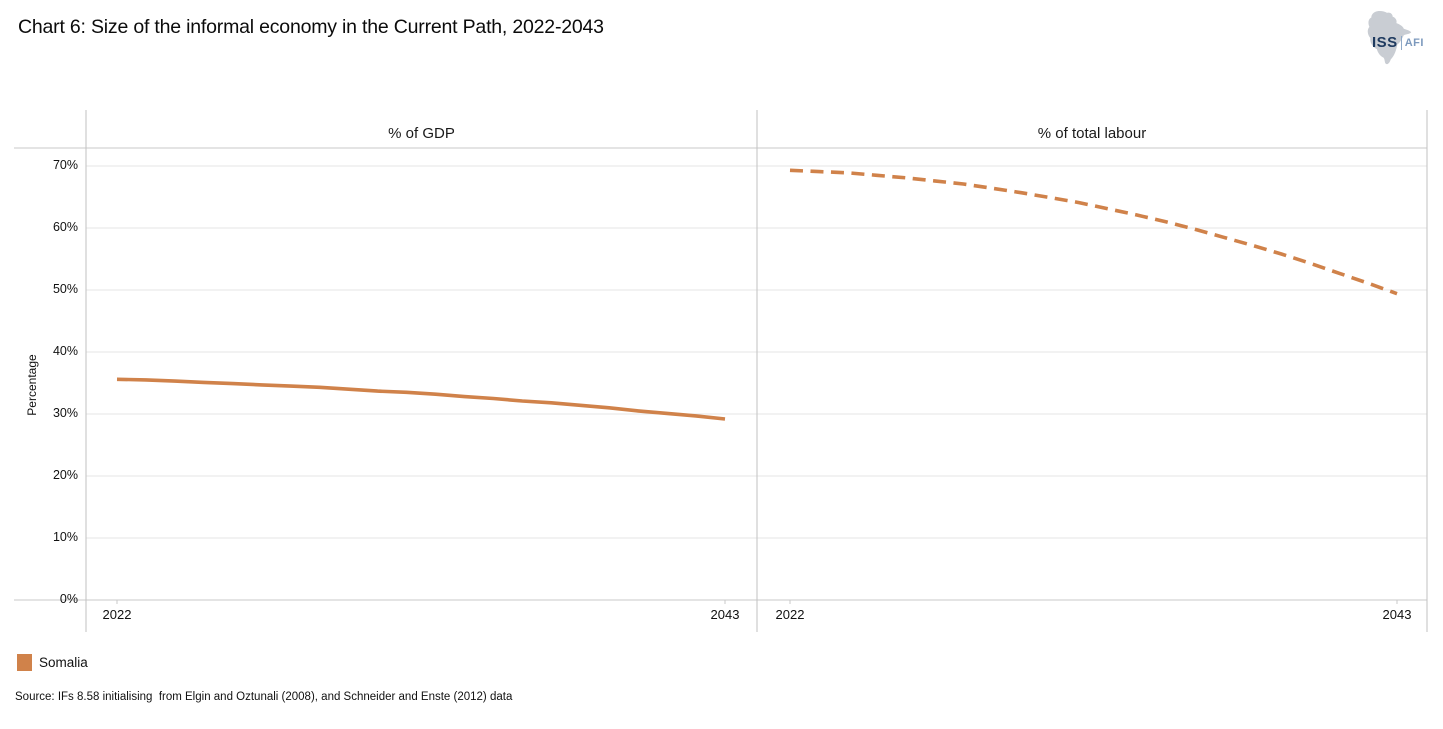 The height and width of the screenshot is (729, 1443). What do you see at coordinates (65, 165) in the screenshot?
I see `y-tick-label: 70%` at bounding box center [65, 165].